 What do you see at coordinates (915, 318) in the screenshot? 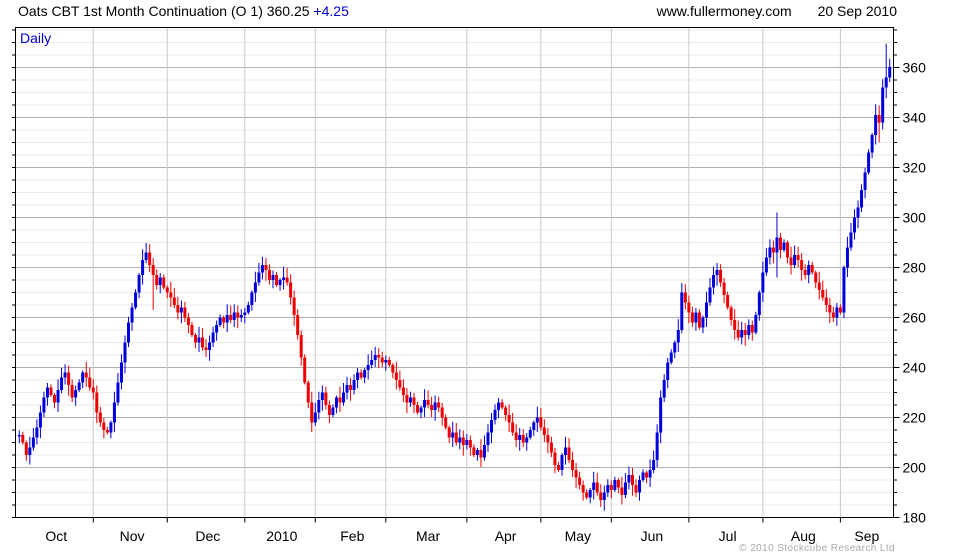
I see `y-axis-label: 260` at bounding box center [915, 318].